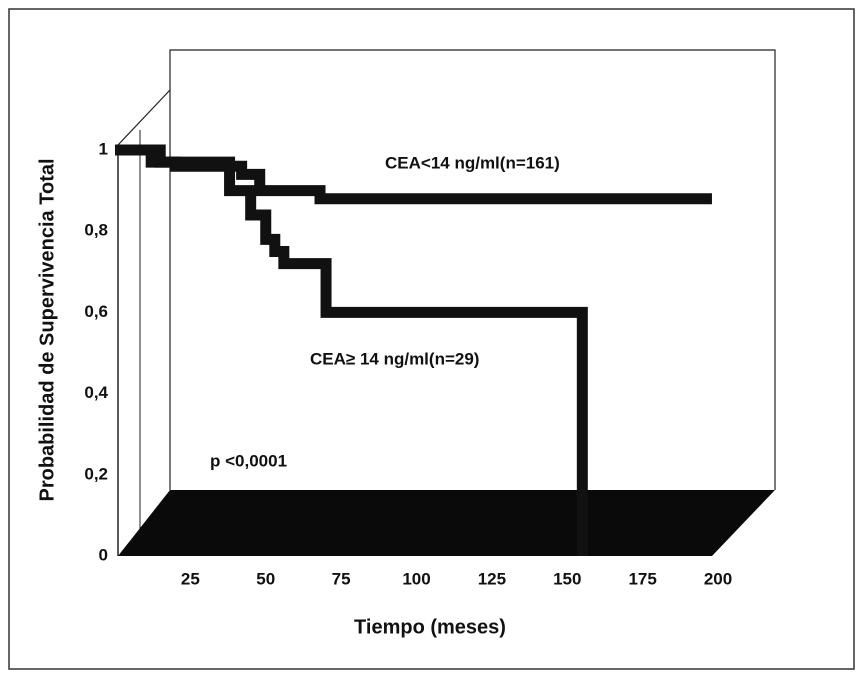  Describe the element at coordinates (430, 627) in the screenshot. I see `x-axis-label: Tiempo (meses)` at that location.